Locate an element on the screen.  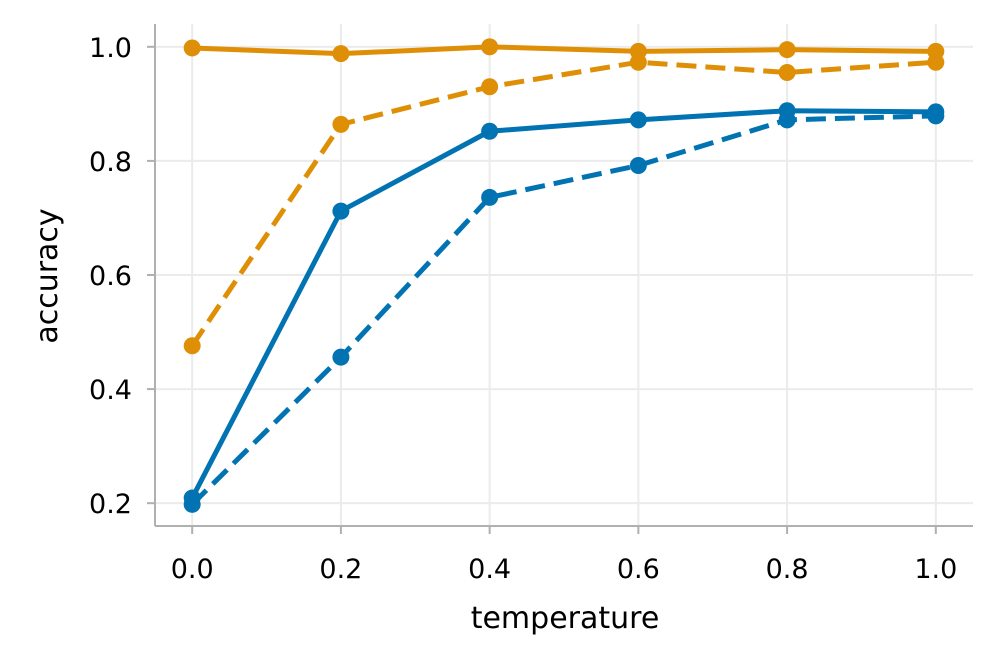
x-tick-label: 0.8 is located at coordinates (787, 569).